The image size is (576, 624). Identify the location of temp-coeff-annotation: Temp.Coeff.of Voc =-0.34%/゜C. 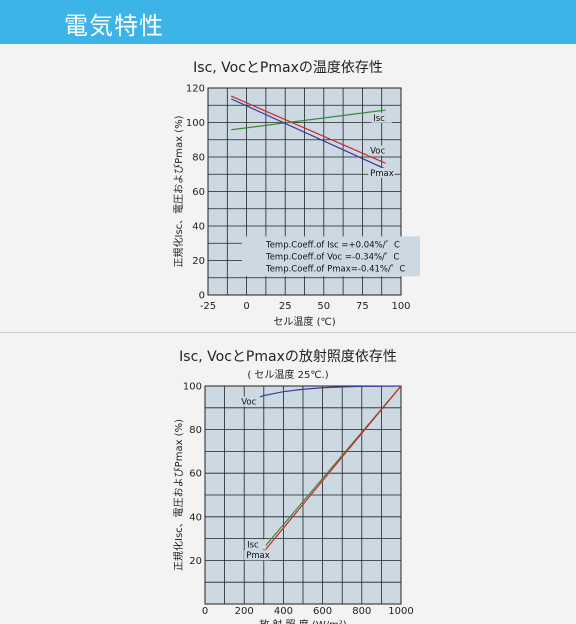
(332, 257).